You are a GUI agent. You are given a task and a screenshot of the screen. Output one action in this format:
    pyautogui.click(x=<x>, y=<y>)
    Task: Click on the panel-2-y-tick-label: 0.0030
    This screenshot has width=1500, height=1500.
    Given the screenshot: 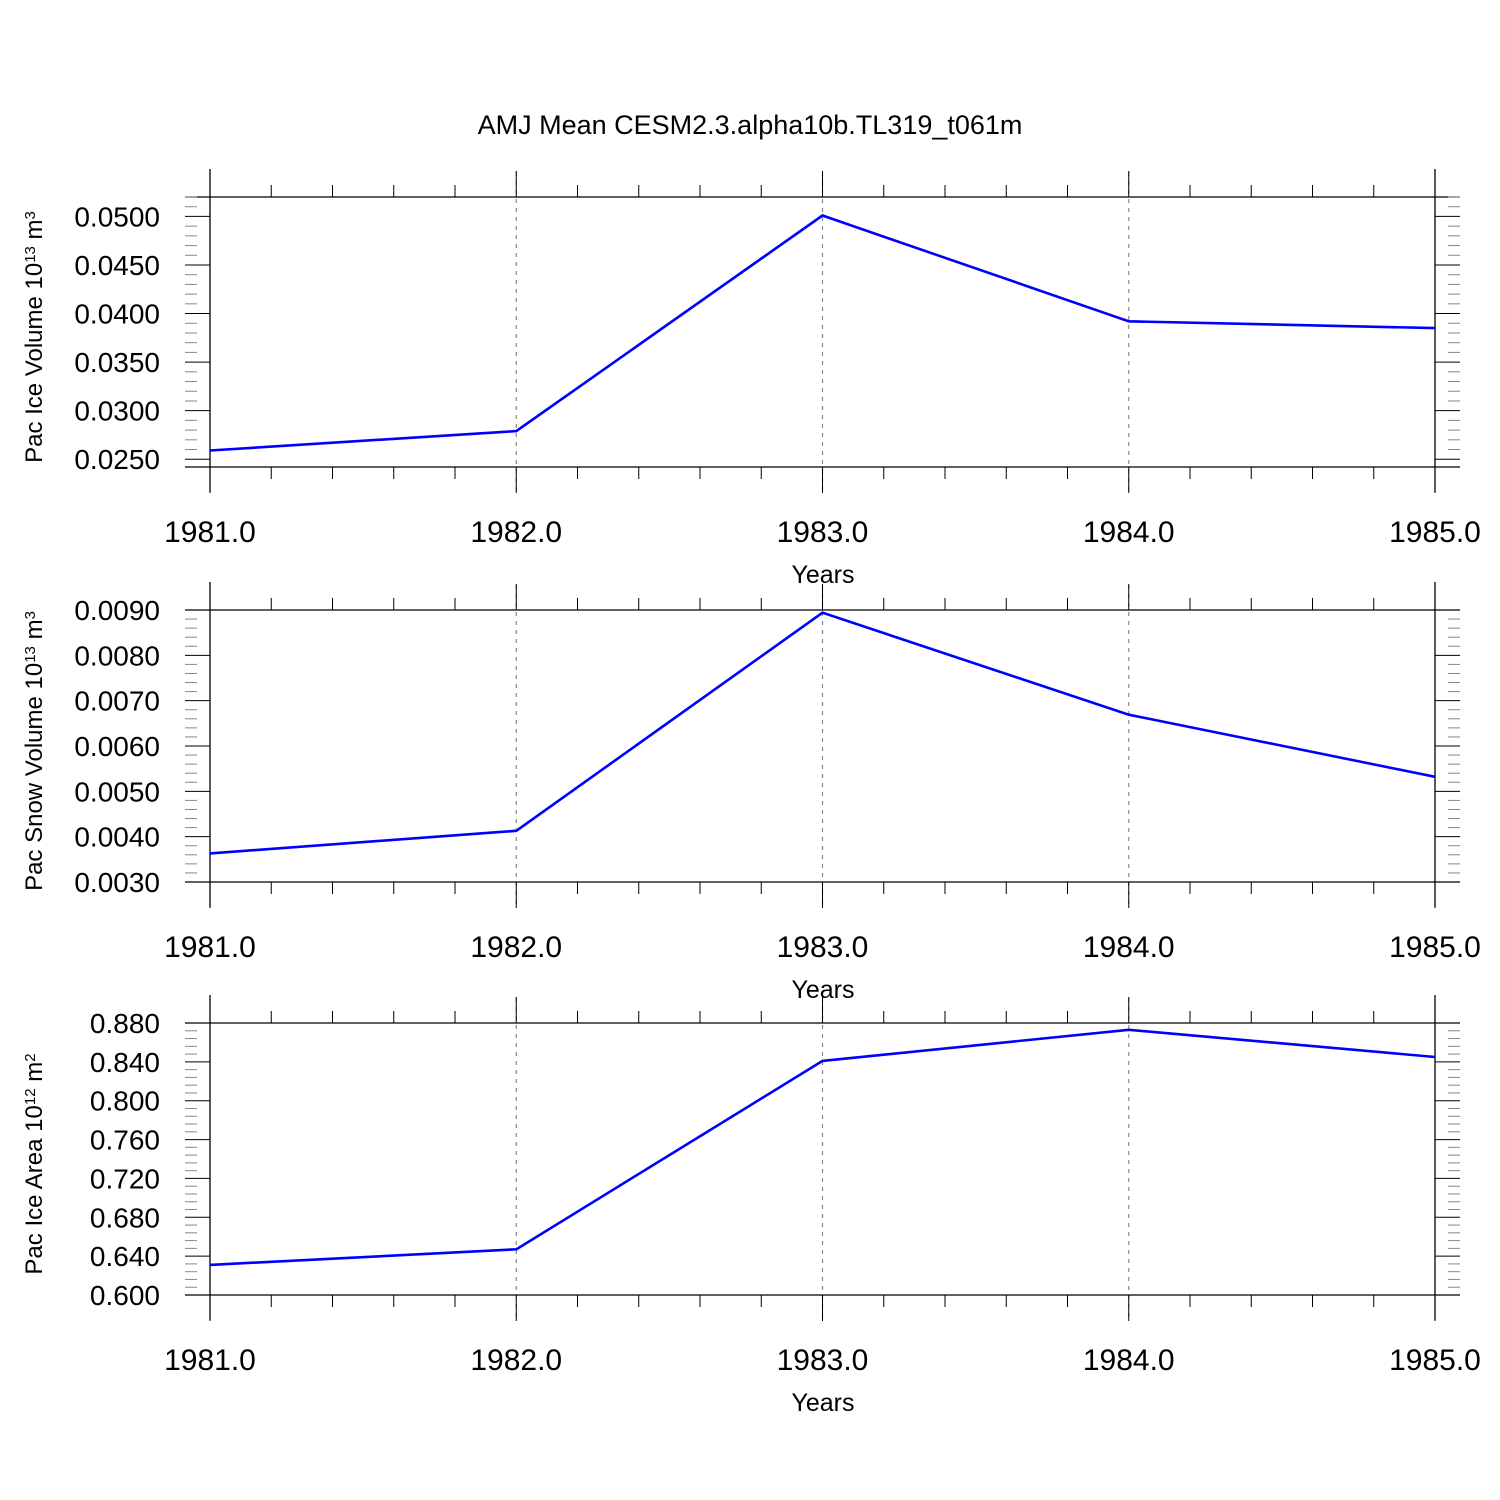 What is the action you would take?
    pyautogui.click(x=117, y=882)
    